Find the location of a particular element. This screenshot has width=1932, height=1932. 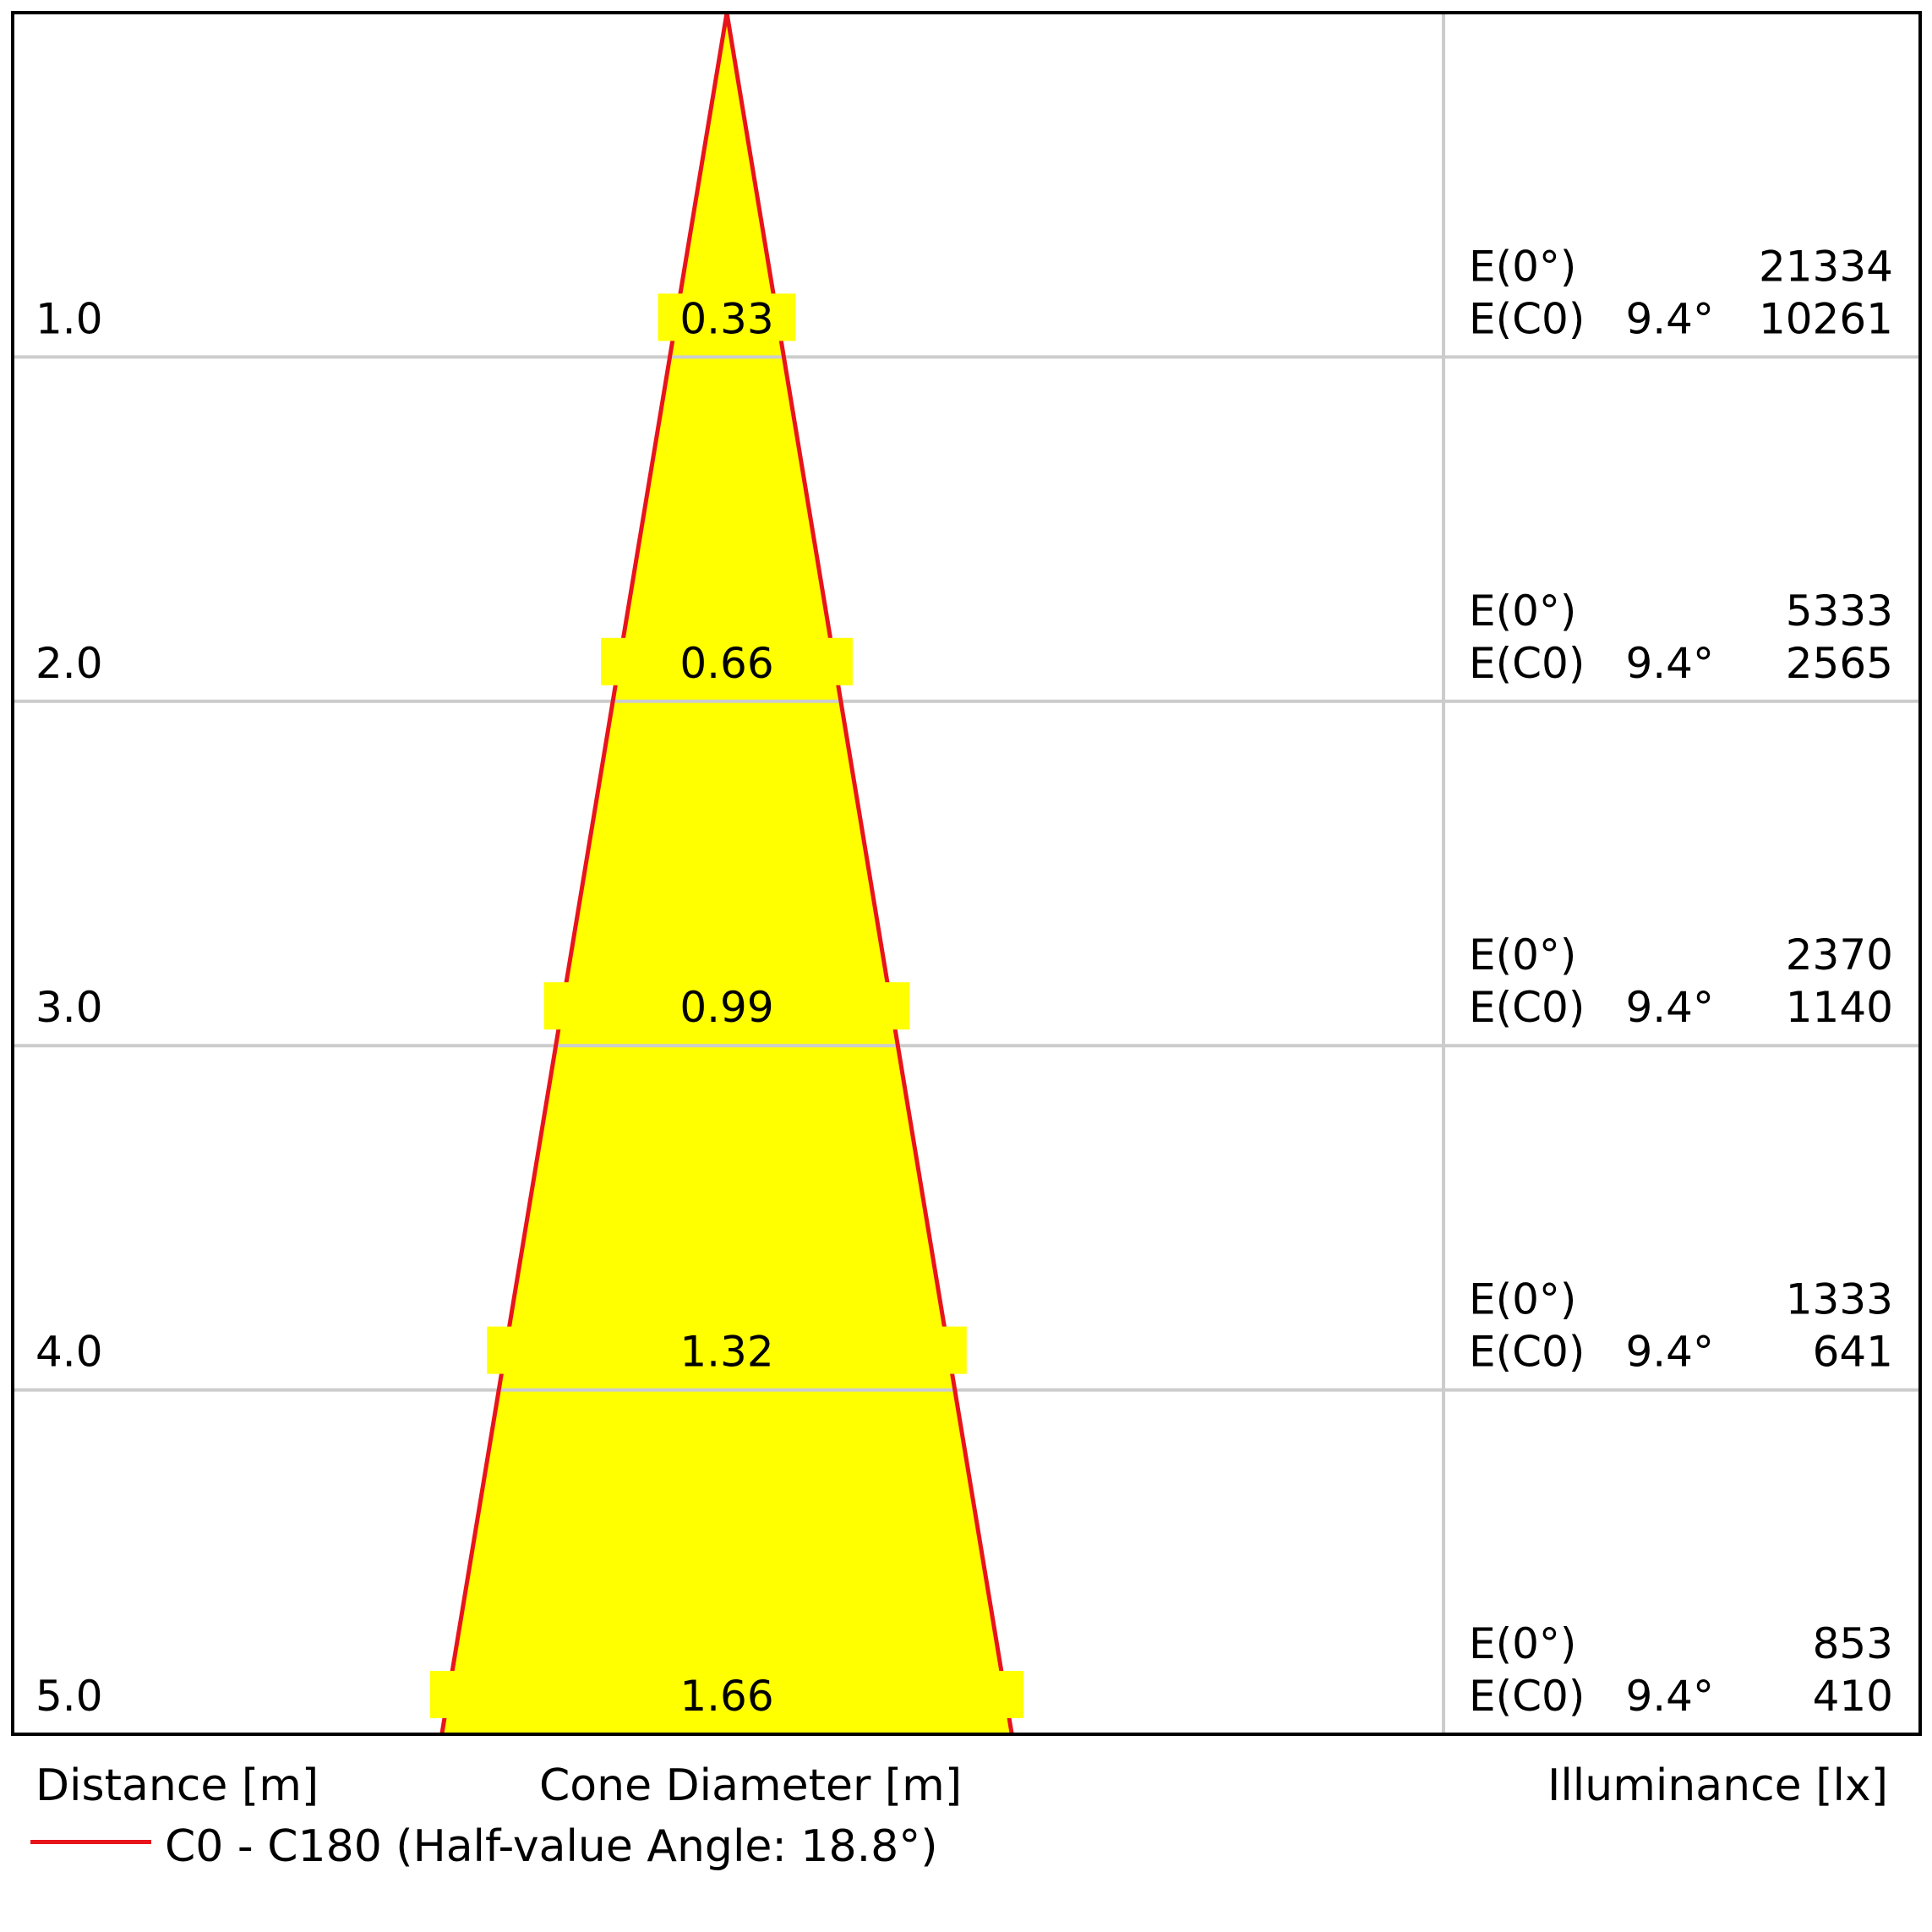

illuminance-ec-value: 641 is located at coordinates (1853, 1352).